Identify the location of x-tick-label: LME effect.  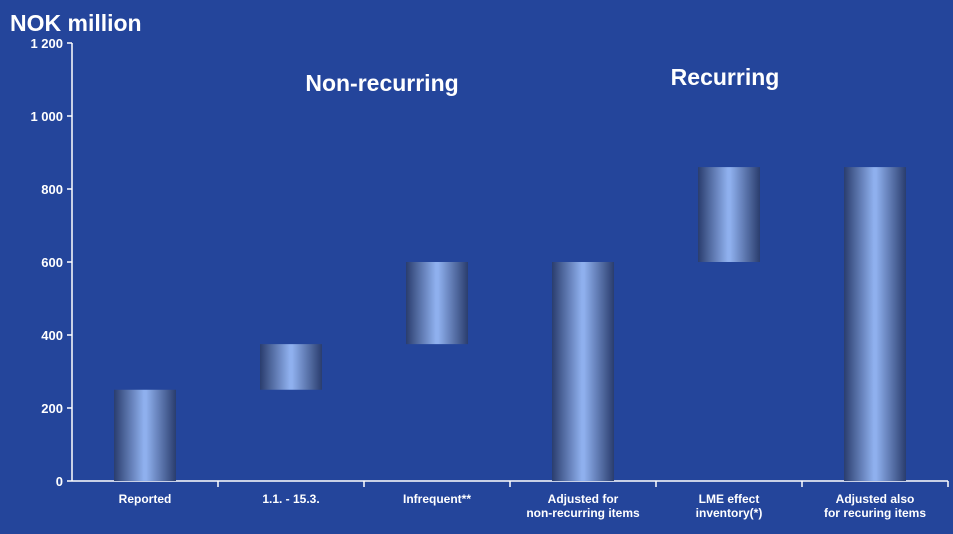
(729, 499).